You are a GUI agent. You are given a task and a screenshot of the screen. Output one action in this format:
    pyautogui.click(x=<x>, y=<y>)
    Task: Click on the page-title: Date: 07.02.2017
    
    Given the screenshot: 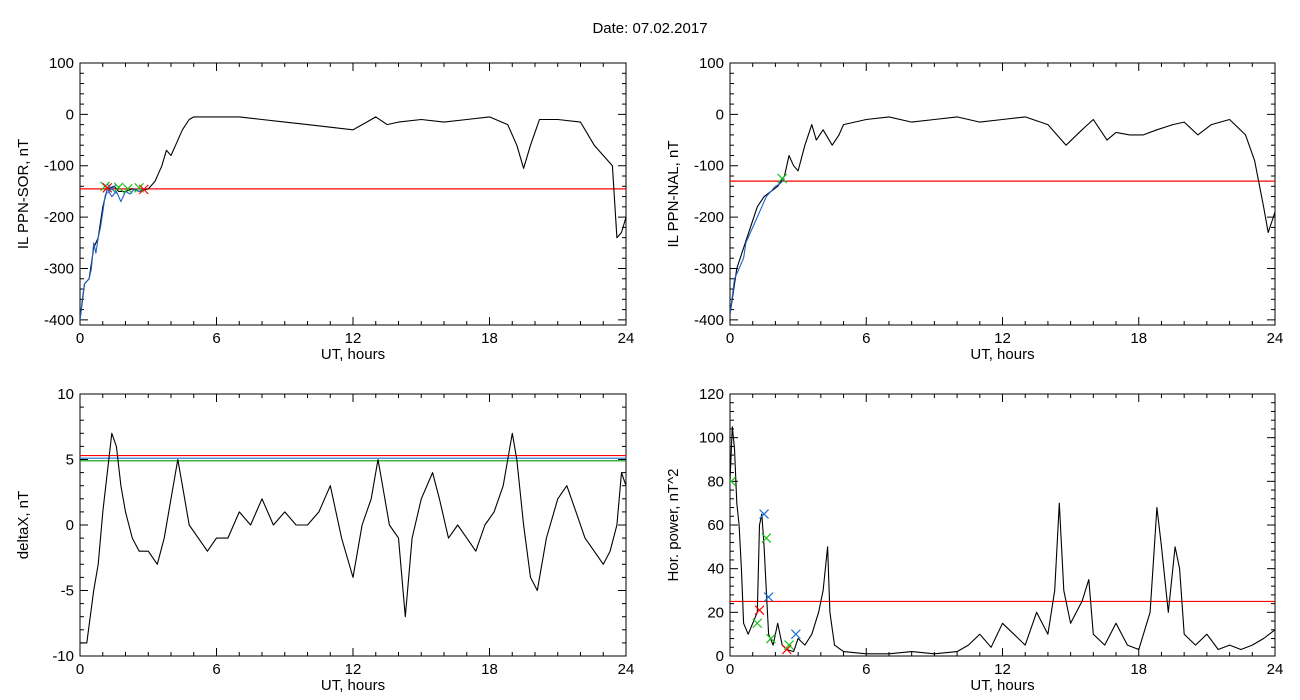 What is the action you would take?
    pyautogui.click(x=650, y=28)
    